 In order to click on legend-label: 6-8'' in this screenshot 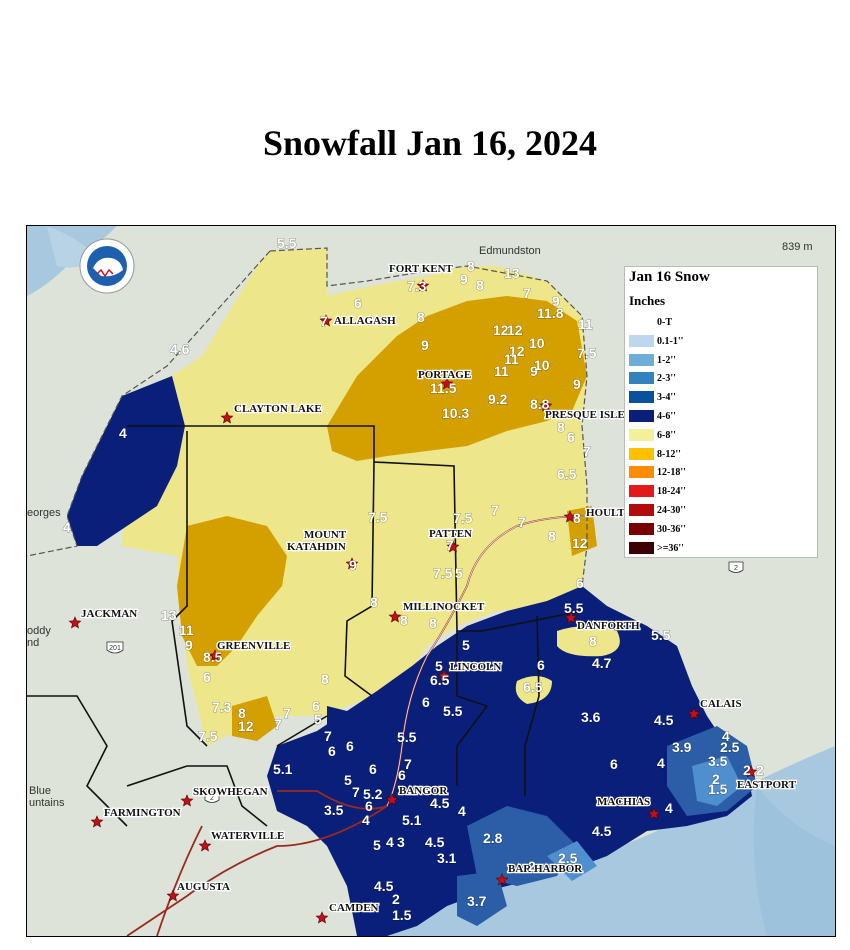, I will do `click(666, 435)`.